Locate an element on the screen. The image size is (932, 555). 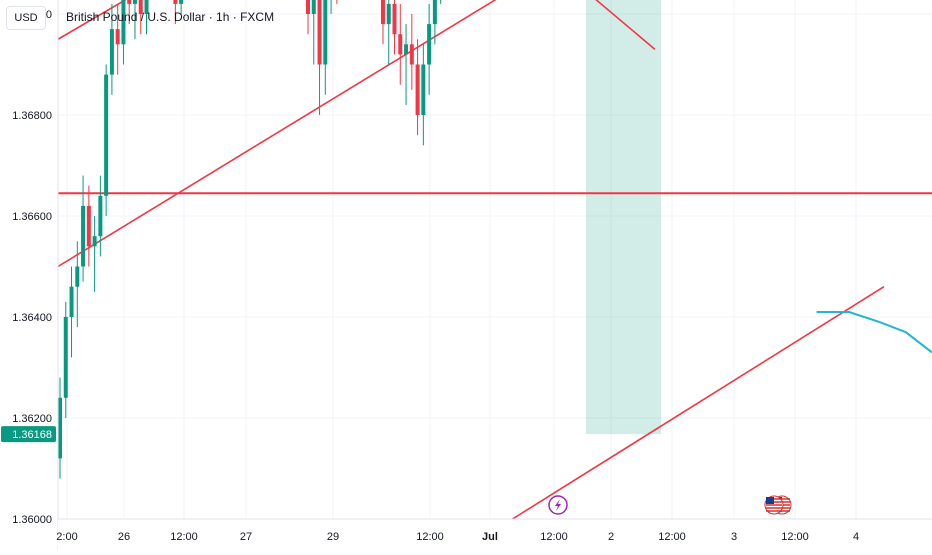
trend-line is located at coordinates (625, 25).